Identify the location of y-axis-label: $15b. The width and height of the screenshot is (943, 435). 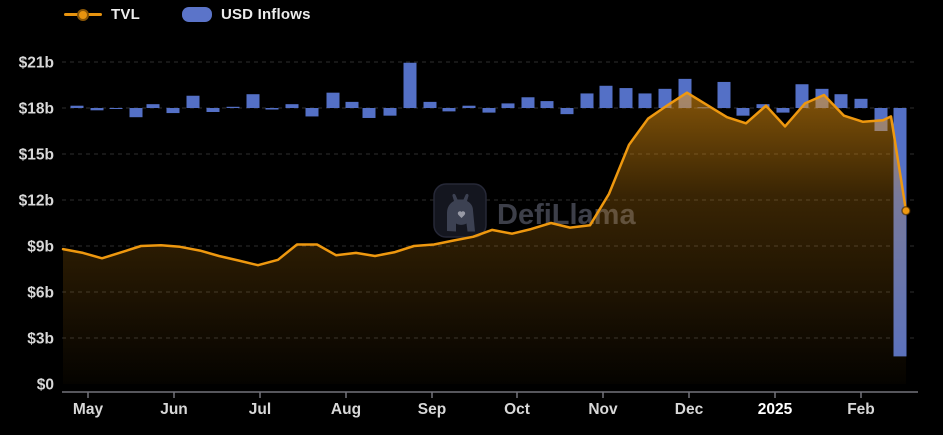
(36, 155).